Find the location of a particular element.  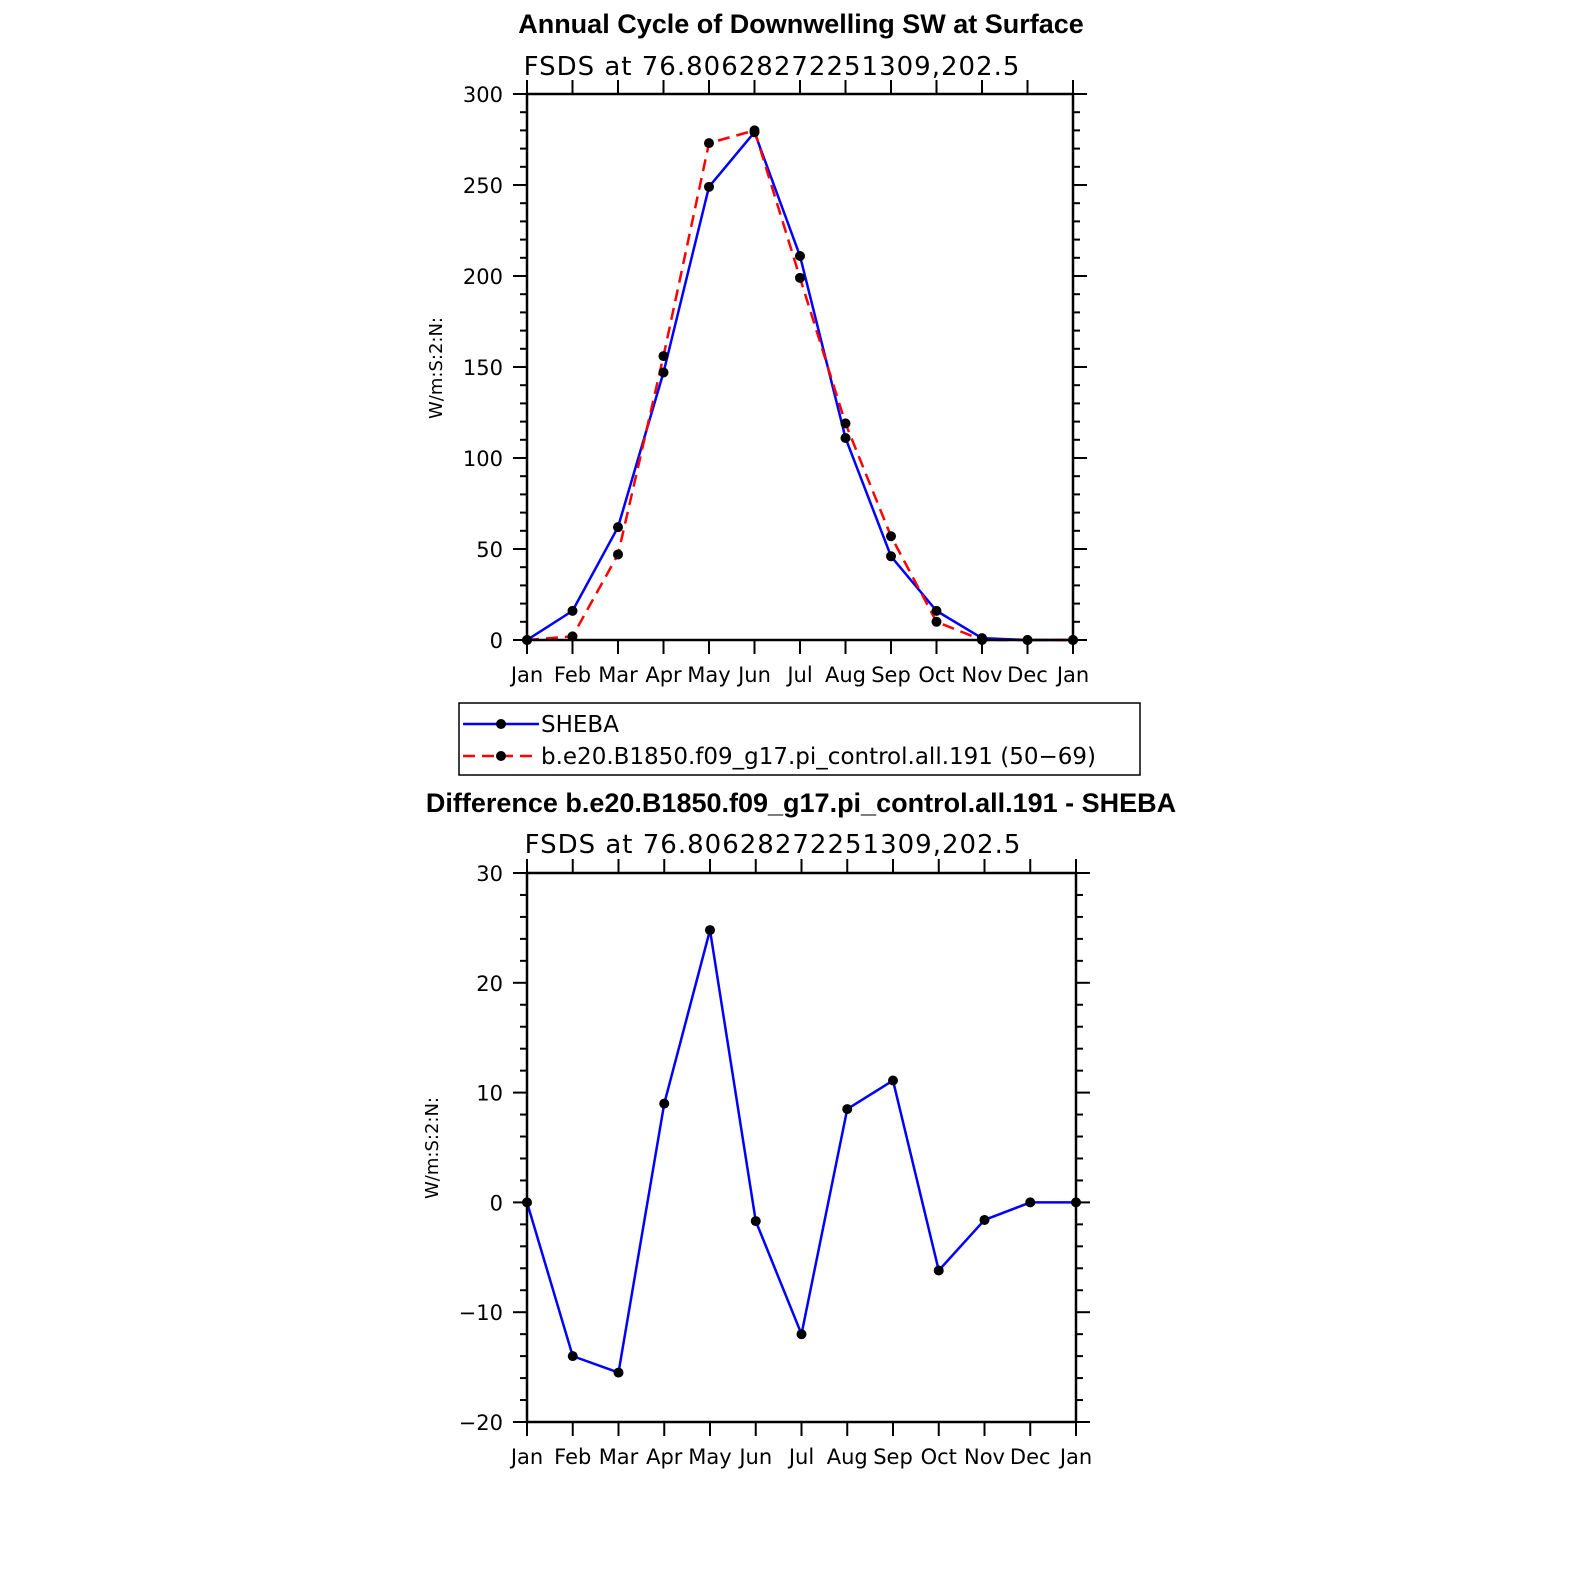

top-ytick-label: 150 is located at coordinates (483, 368).